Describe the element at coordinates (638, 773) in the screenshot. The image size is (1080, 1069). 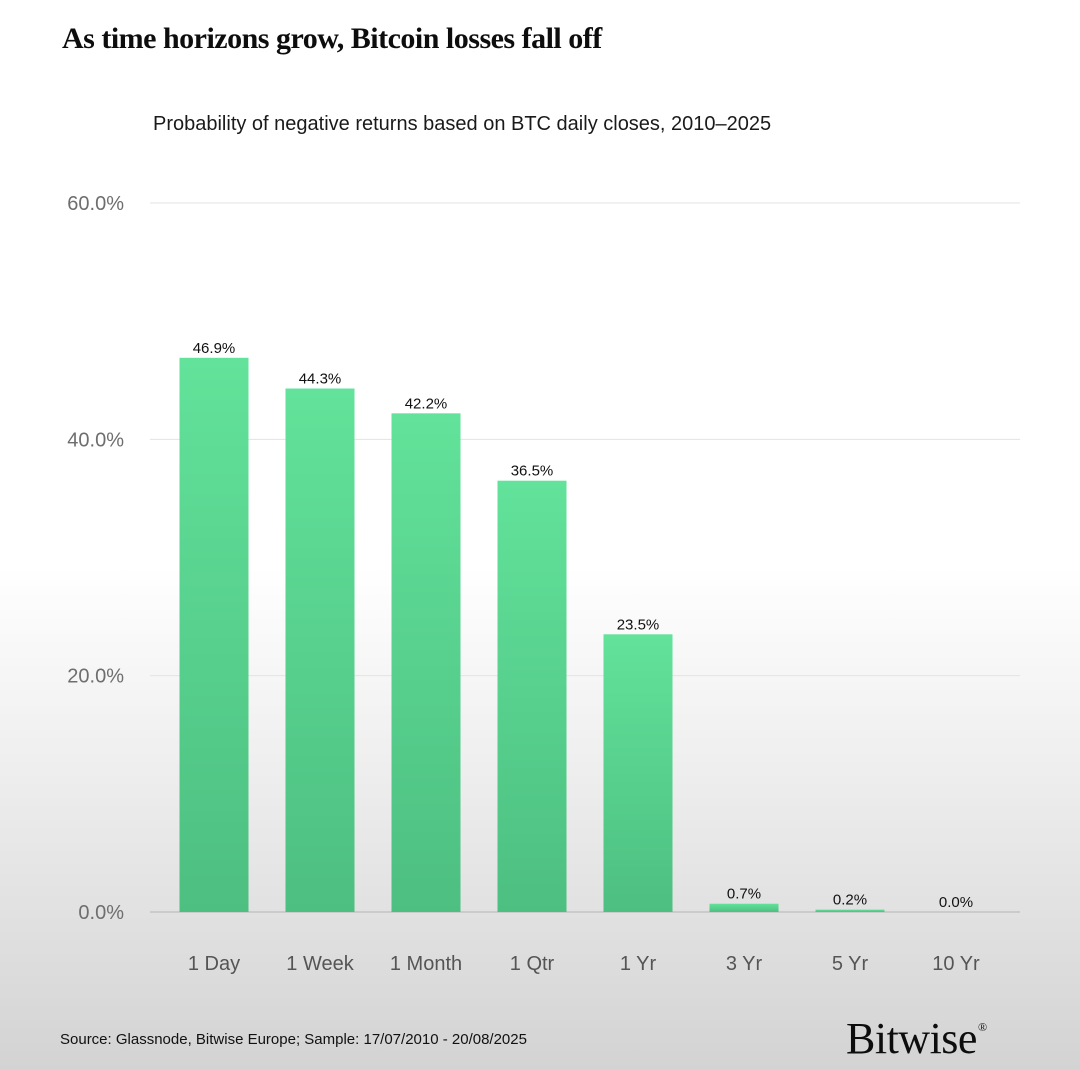
I see `bar-1-yr` at that location.